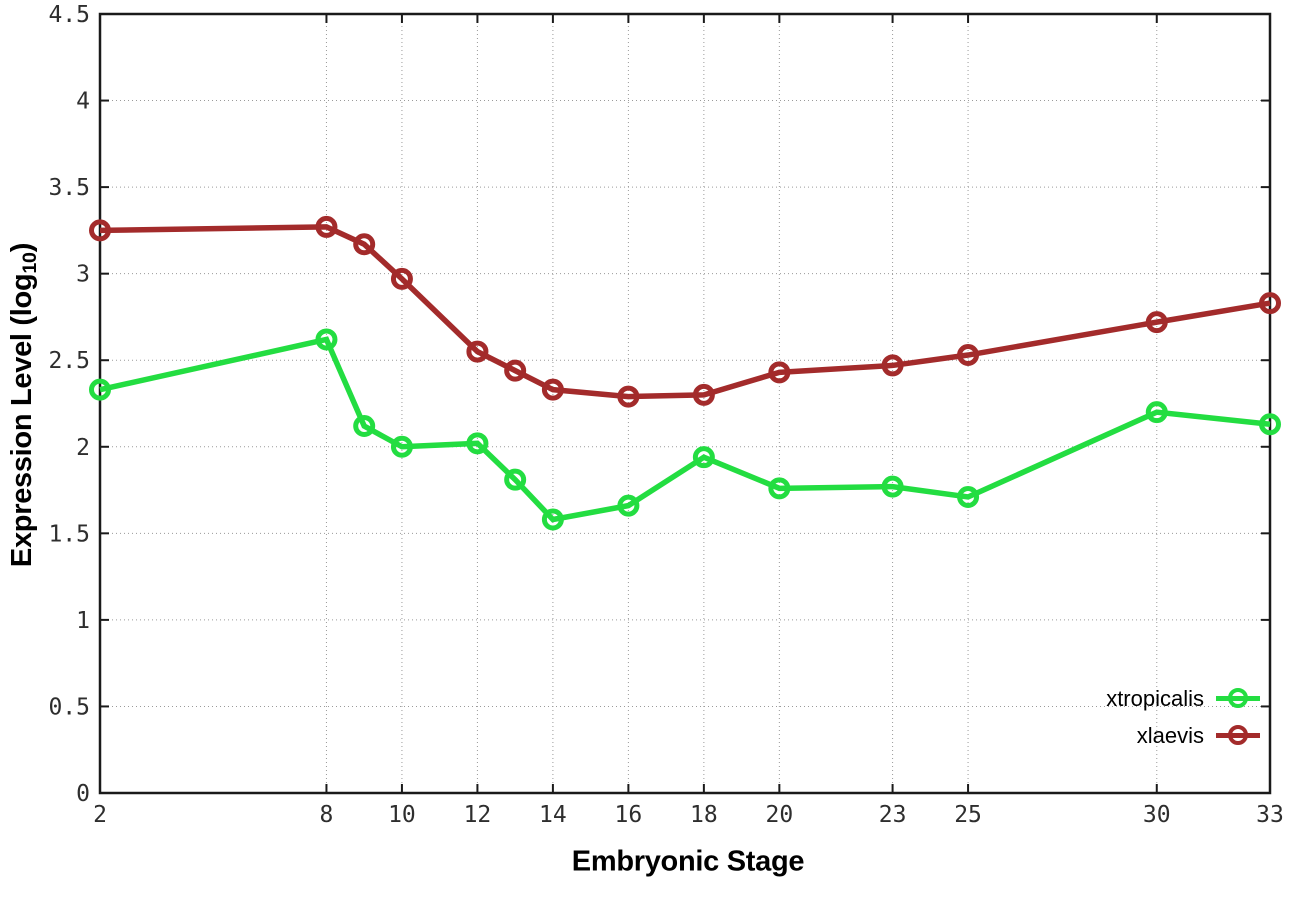 The width and height of the screenshot is (1296, 907). I want to click on x-tick-label: 23, so click(893, 815).